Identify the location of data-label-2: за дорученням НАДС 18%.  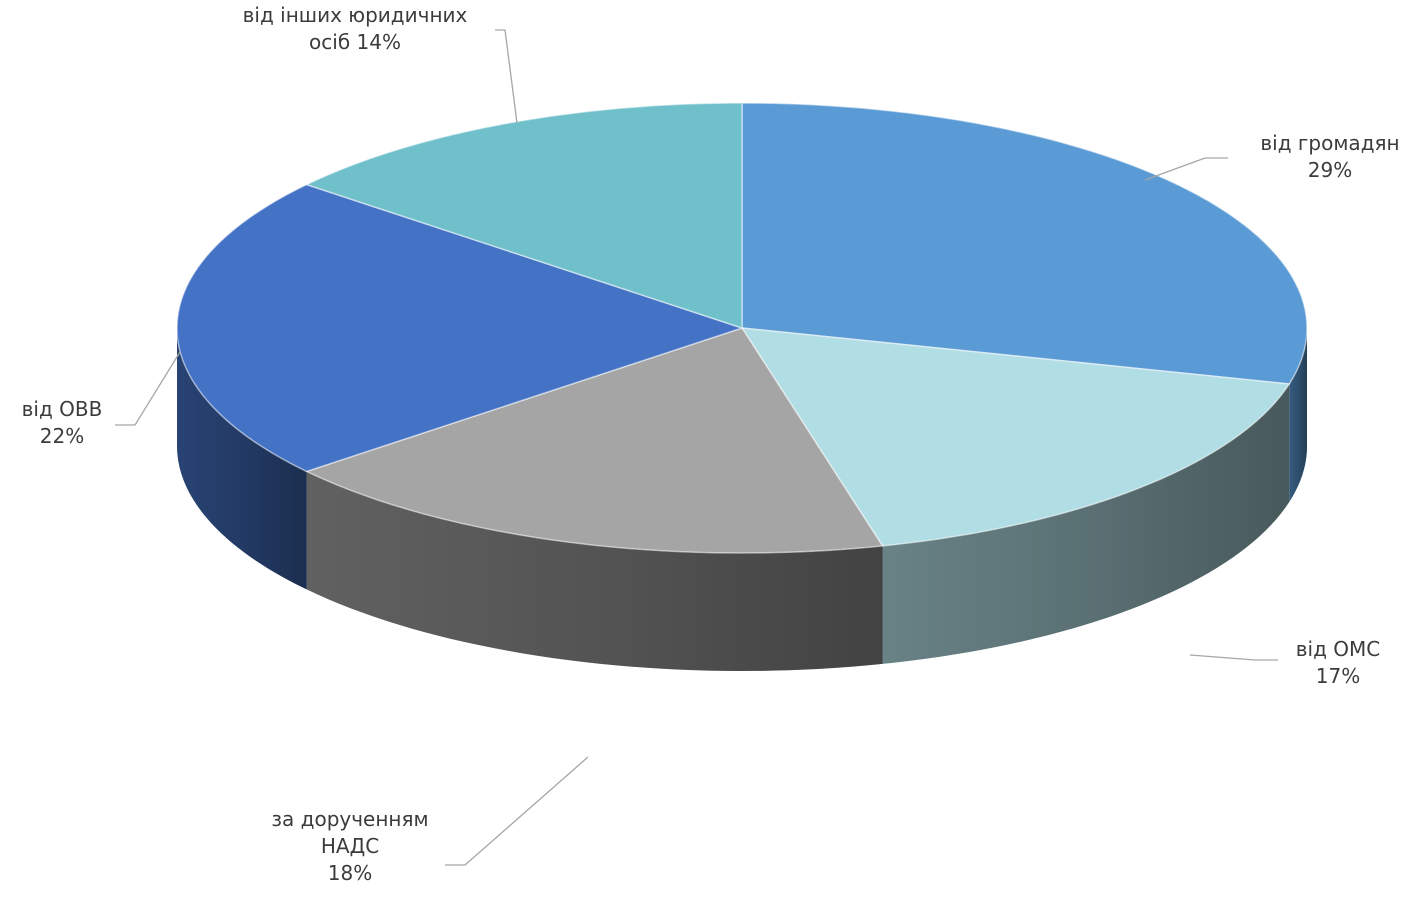
(349, 846).